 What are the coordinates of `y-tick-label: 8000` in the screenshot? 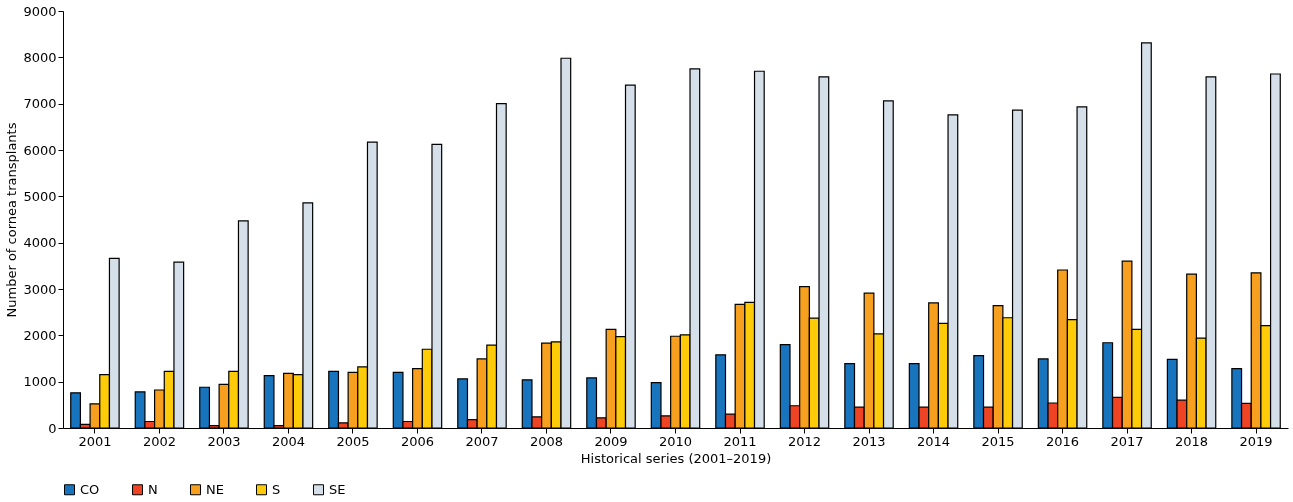 It's located at (40, 57).